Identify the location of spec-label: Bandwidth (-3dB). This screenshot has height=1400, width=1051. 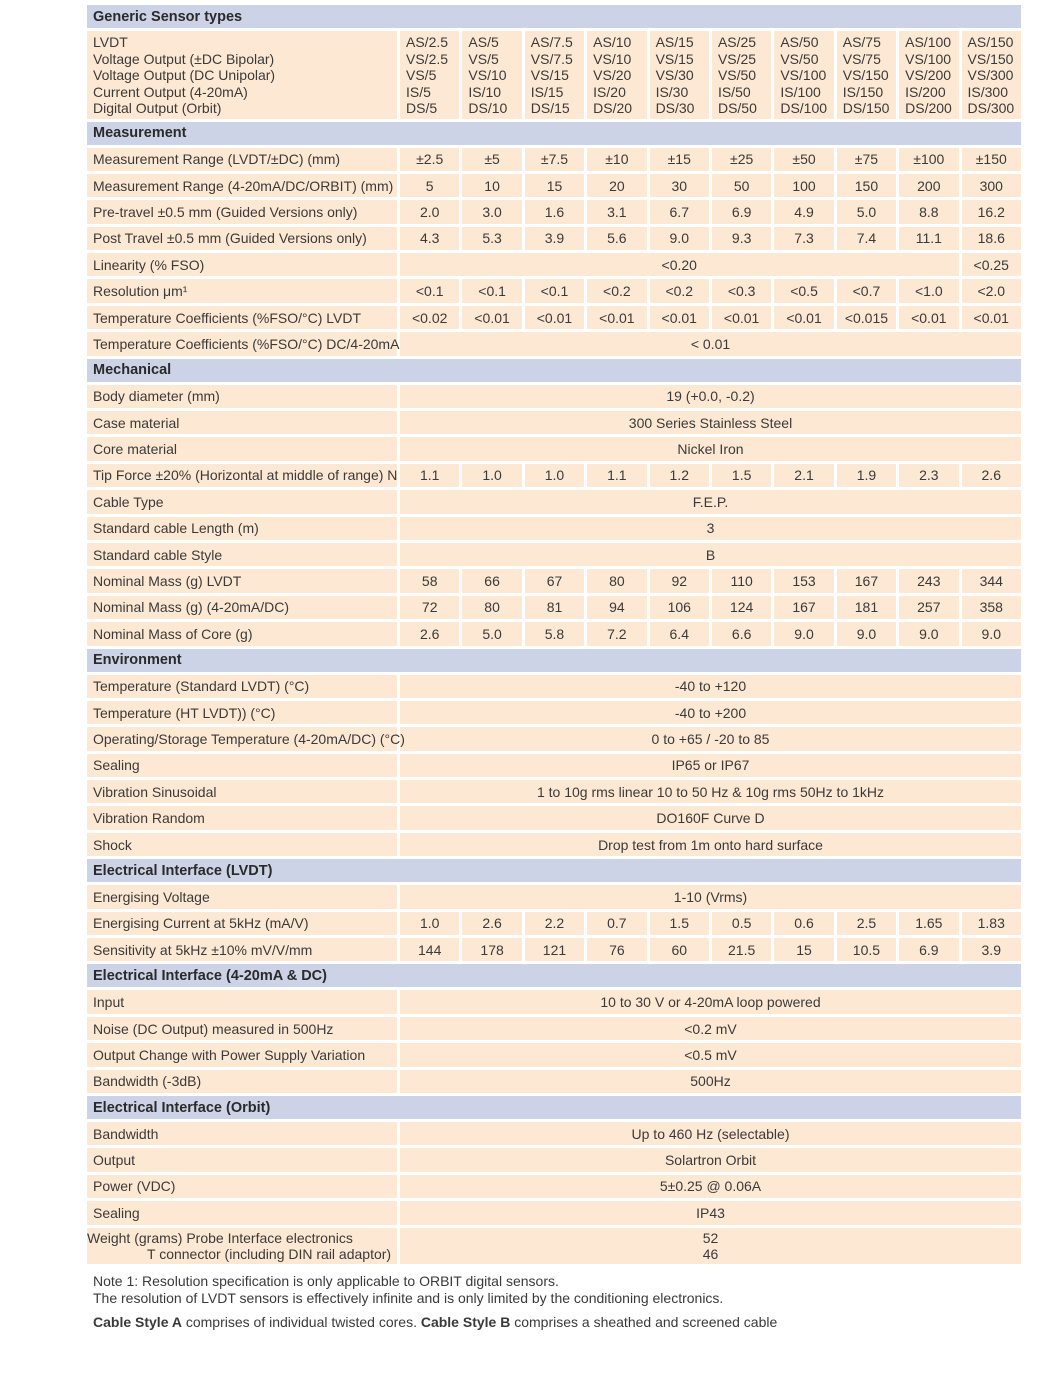
(242, 1081).